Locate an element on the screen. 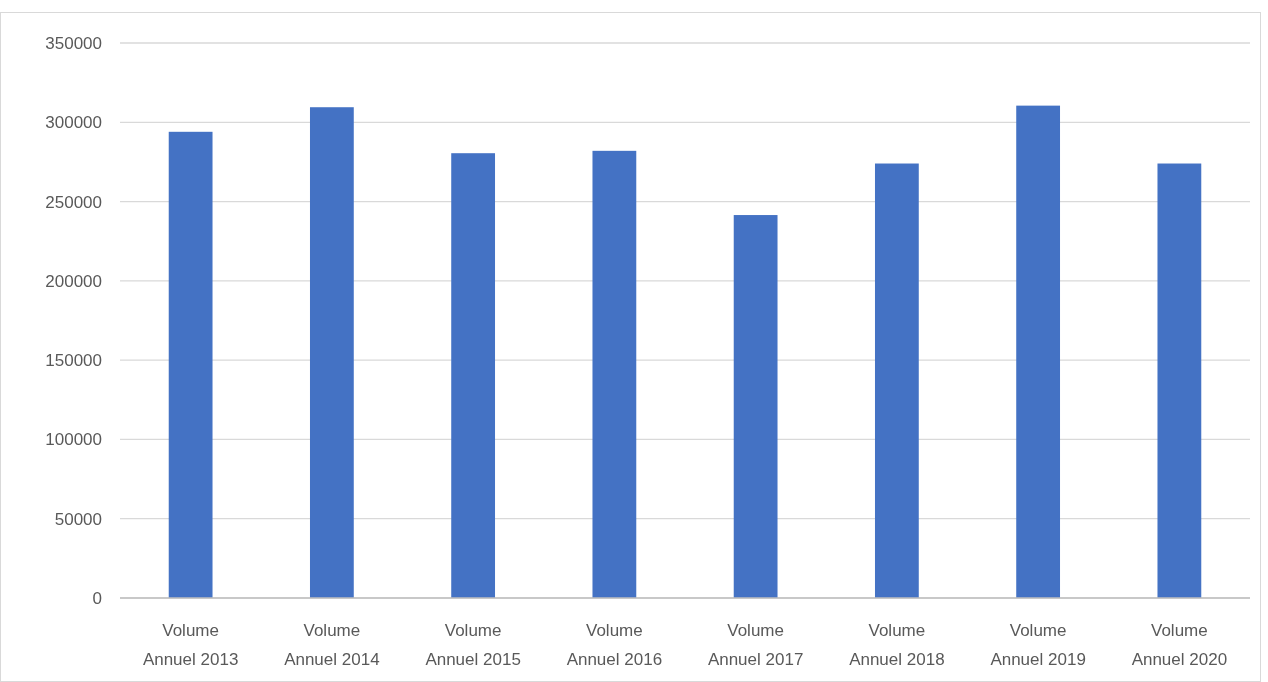 The image size is (1268, 682). x-tick-label: Volume Annuel 2015 is located at coordinates (473, 645).